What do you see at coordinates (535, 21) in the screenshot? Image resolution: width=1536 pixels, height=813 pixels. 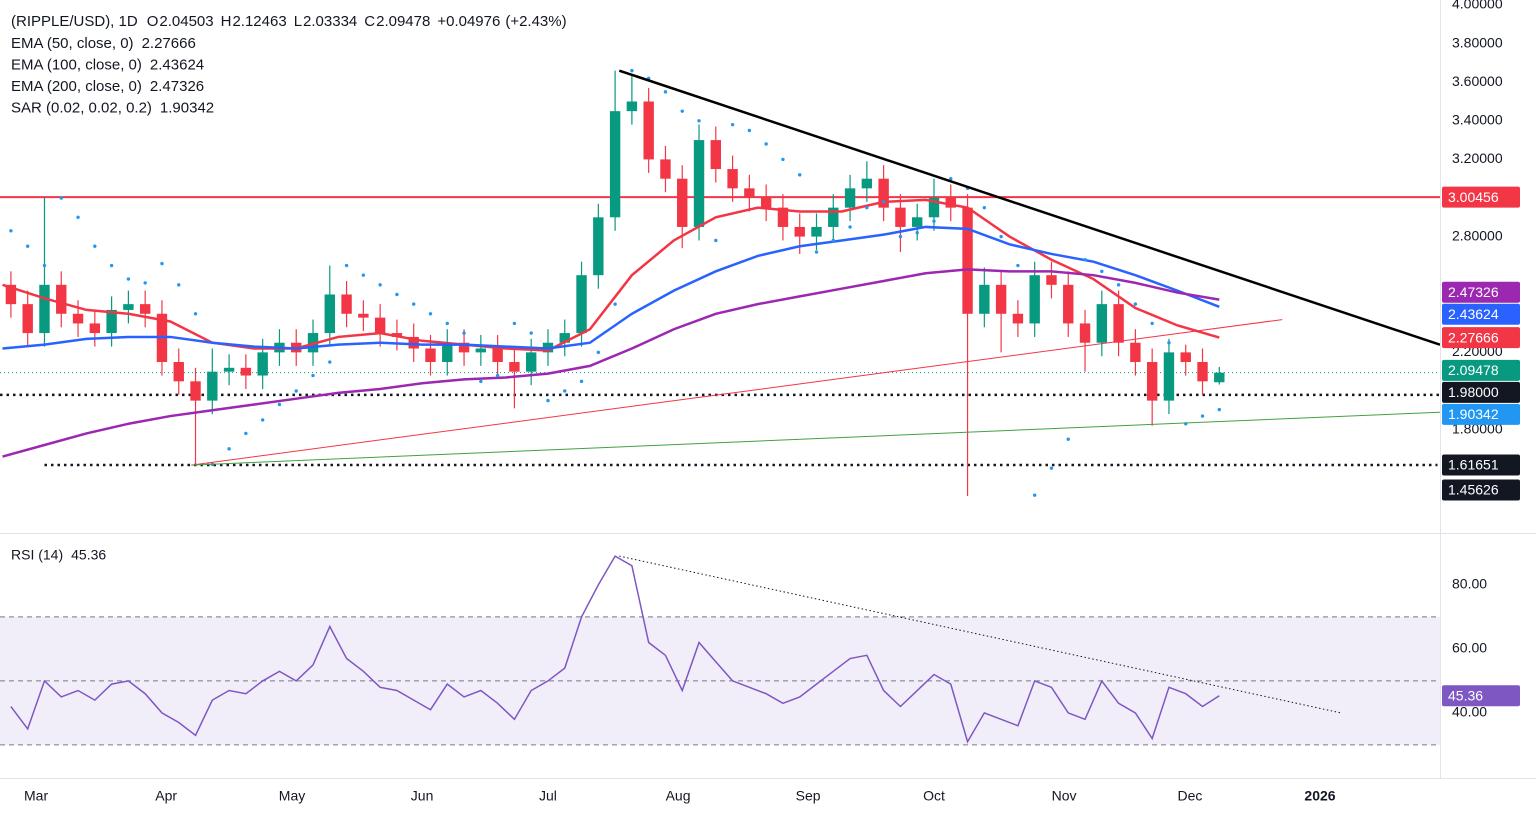 I see `change-pct: (+2.43%)` at bounding box center [535, 21].